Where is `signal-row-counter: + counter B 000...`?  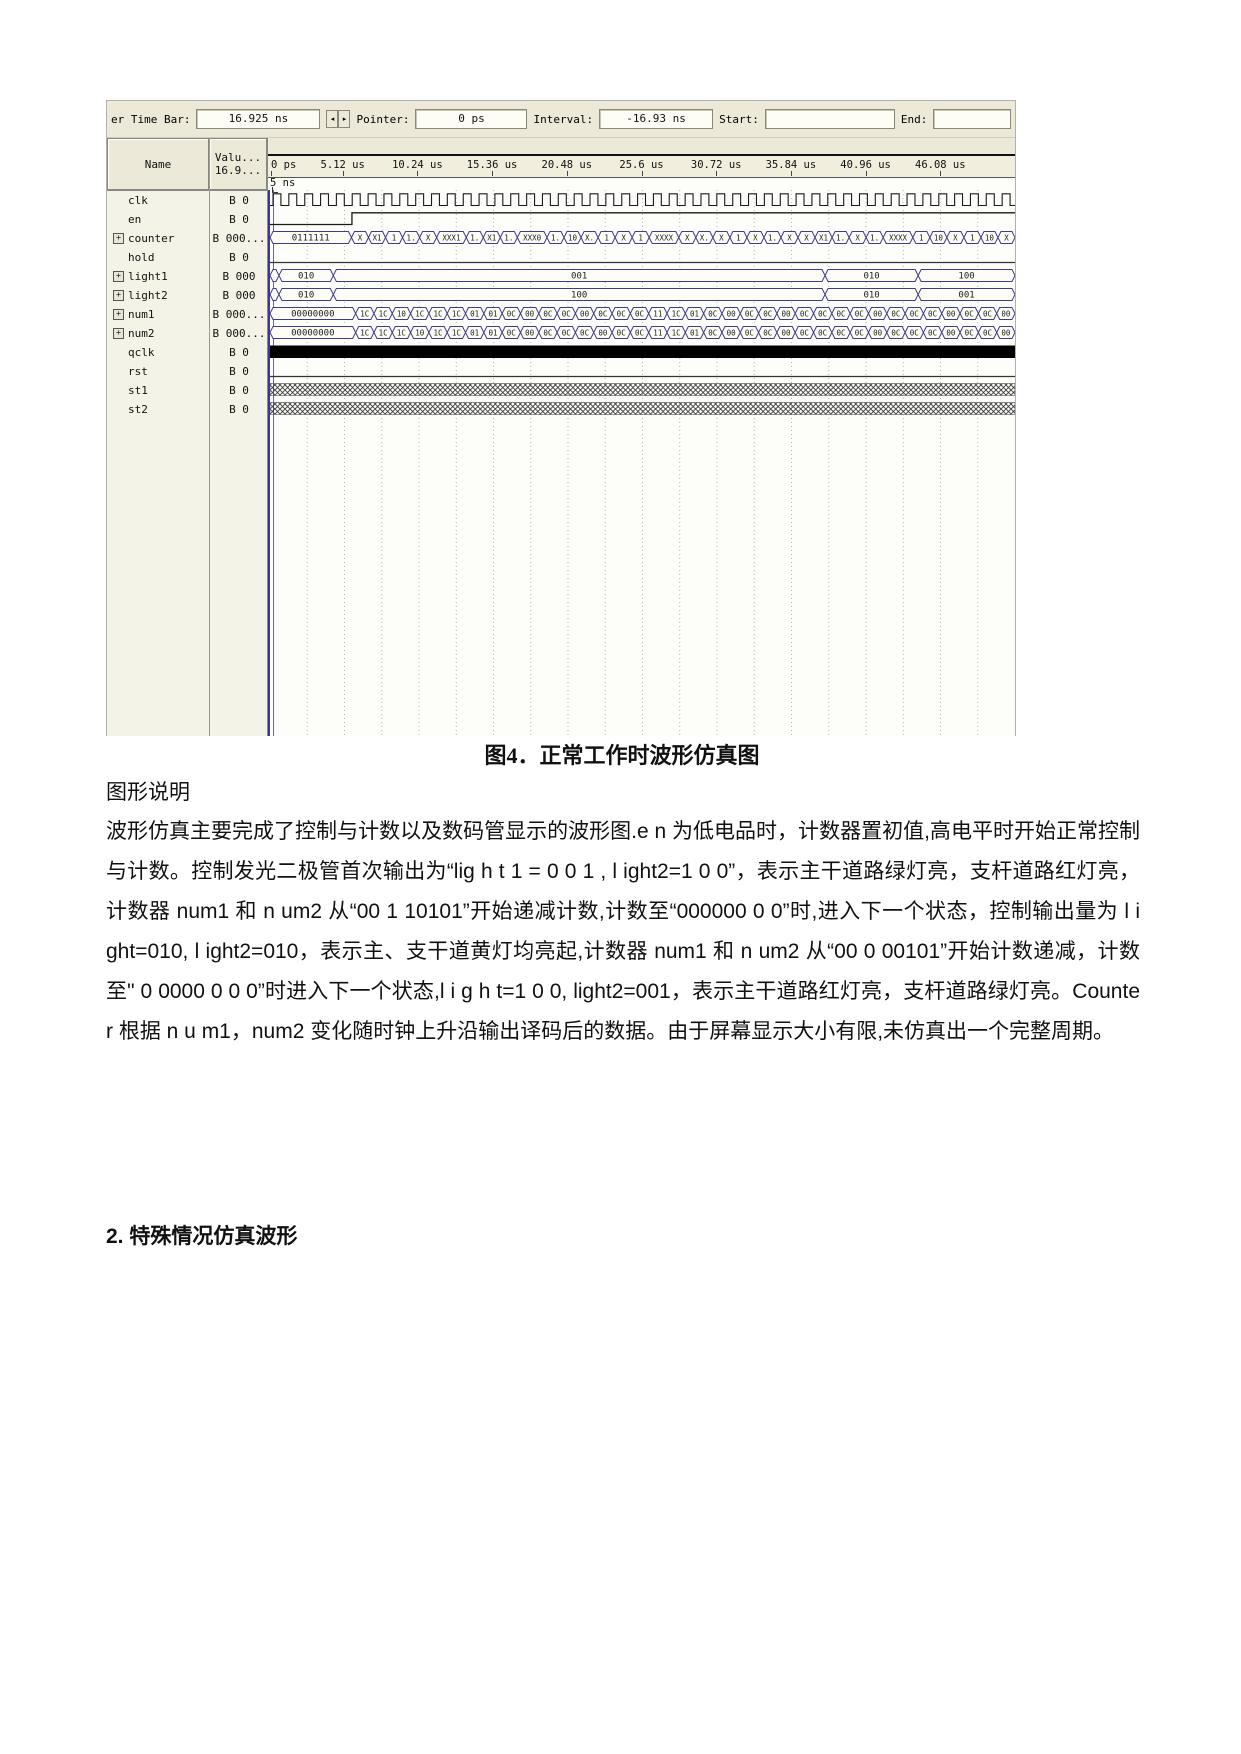
signal-row-counter: + counter B 000... is located at coordinates (187, 238).